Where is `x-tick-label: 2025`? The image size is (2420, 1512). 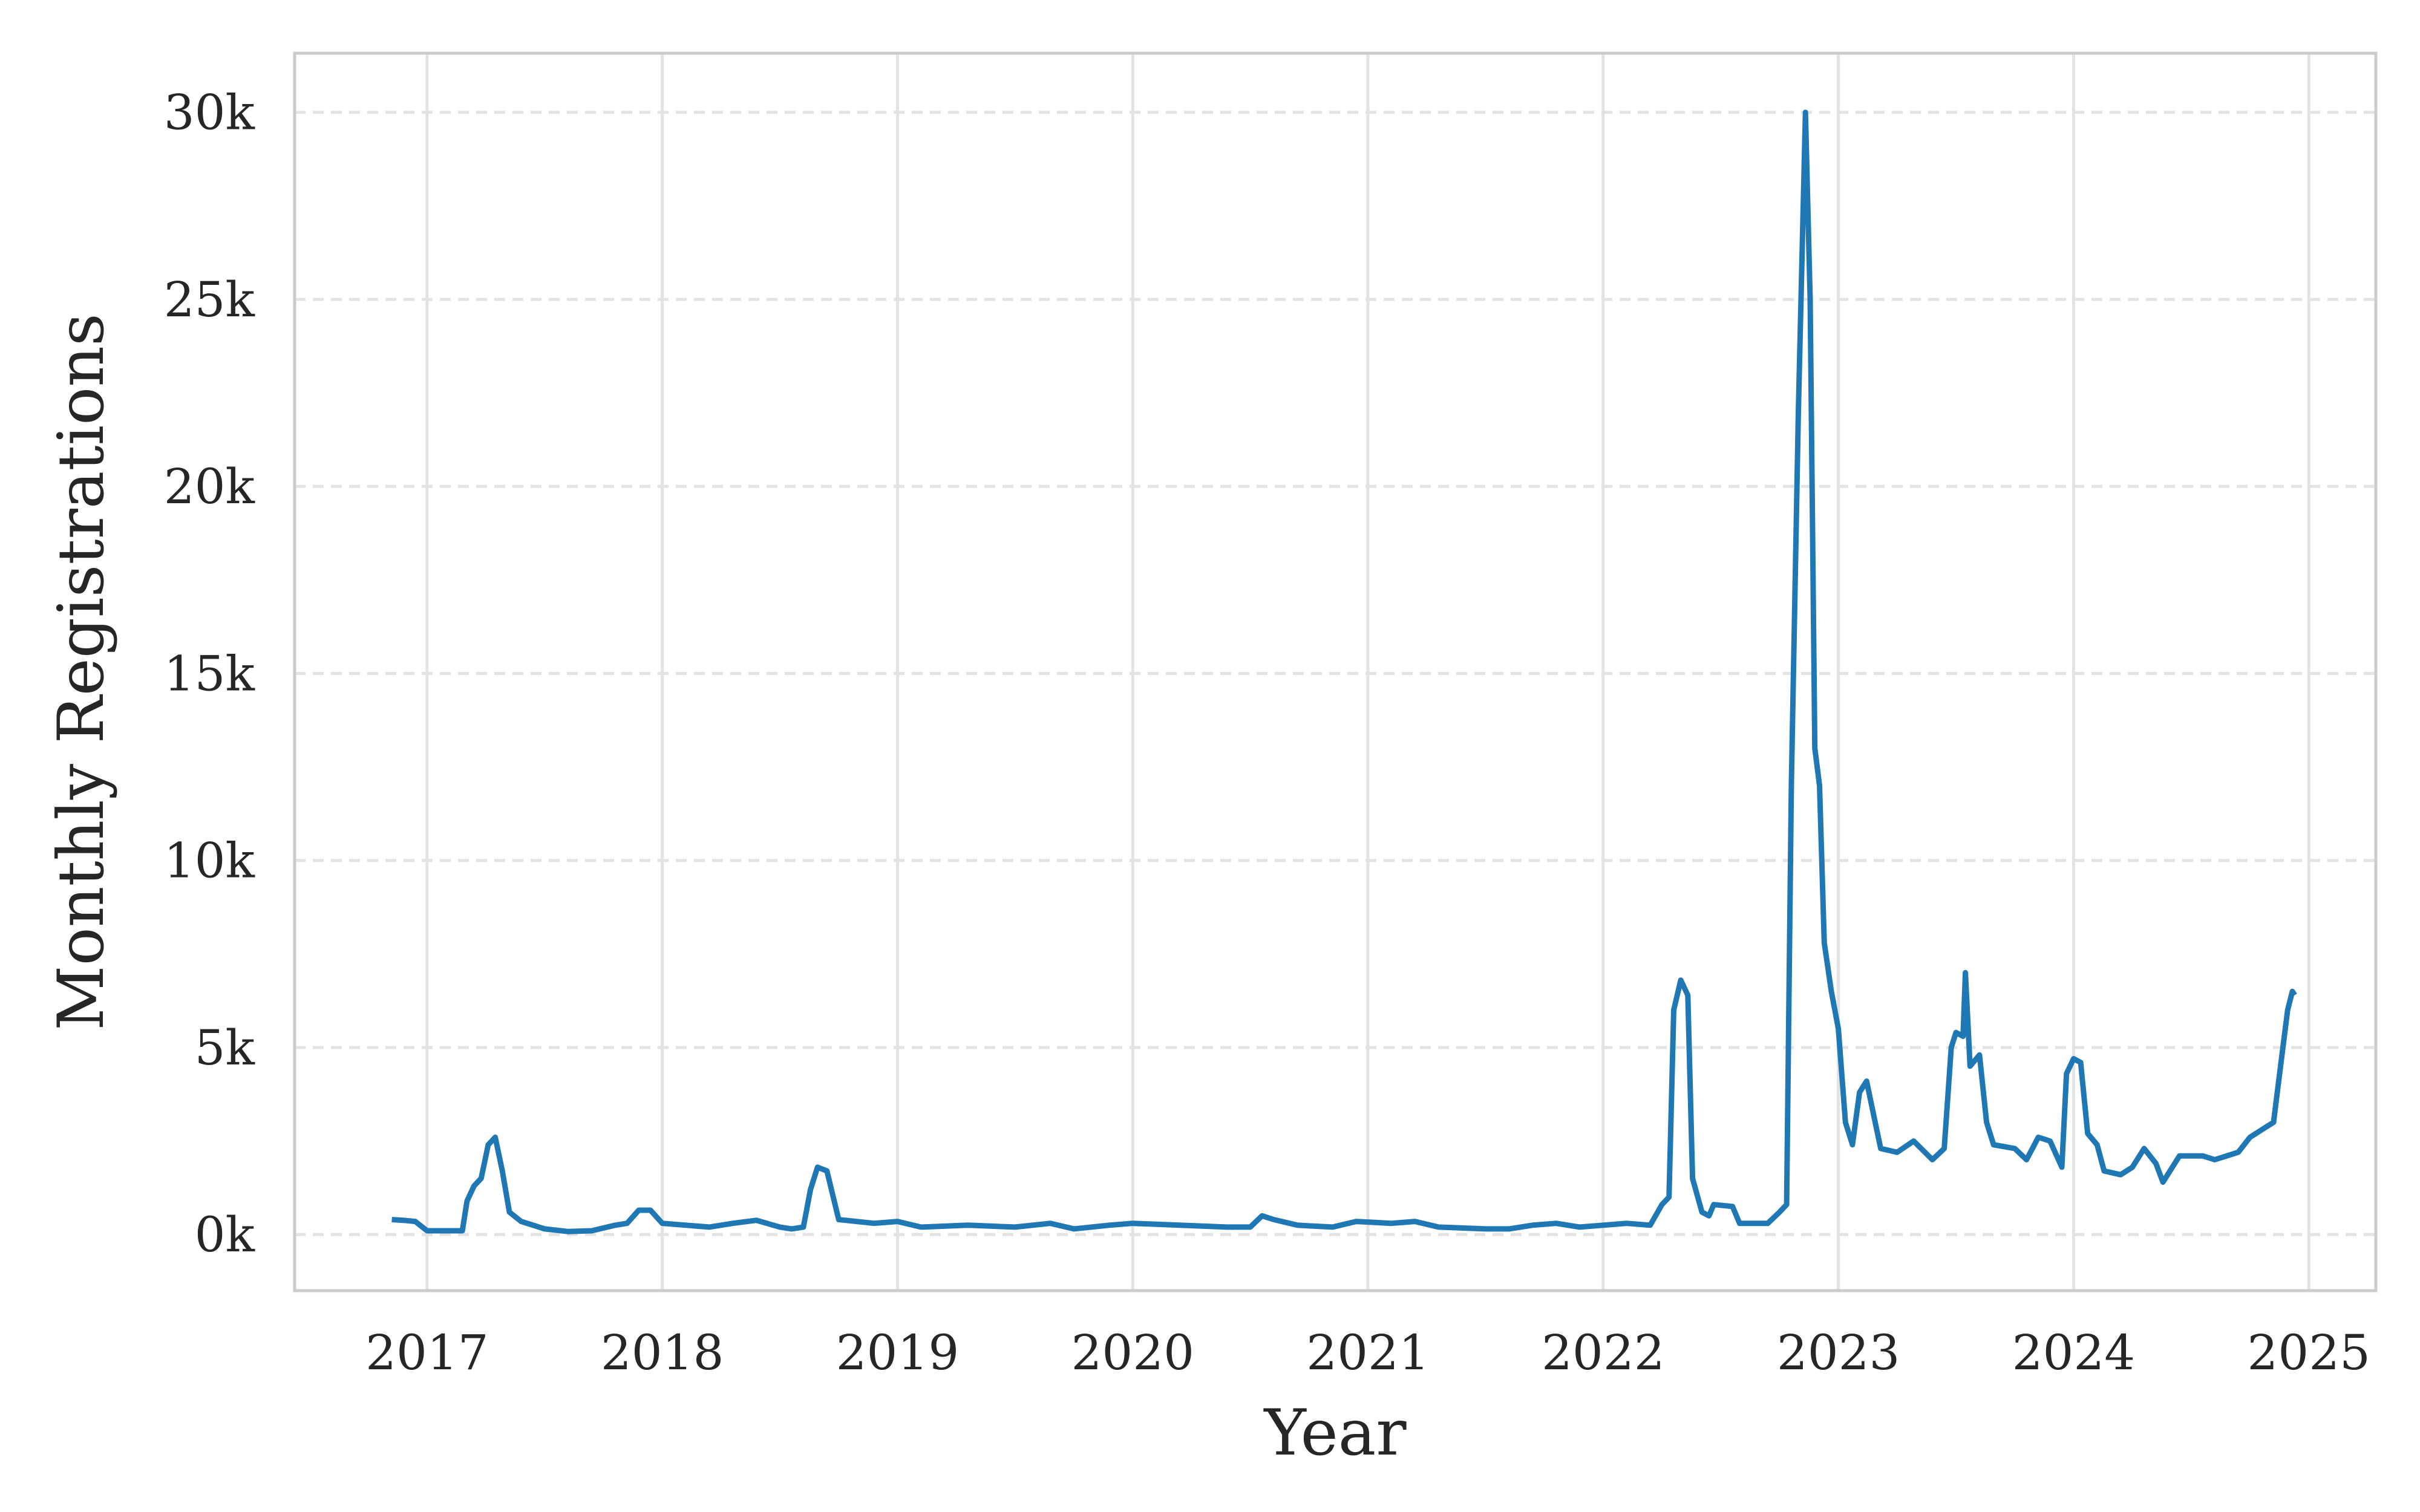
x-tick-label: 2025 is located at coordinates (2308, 1353).